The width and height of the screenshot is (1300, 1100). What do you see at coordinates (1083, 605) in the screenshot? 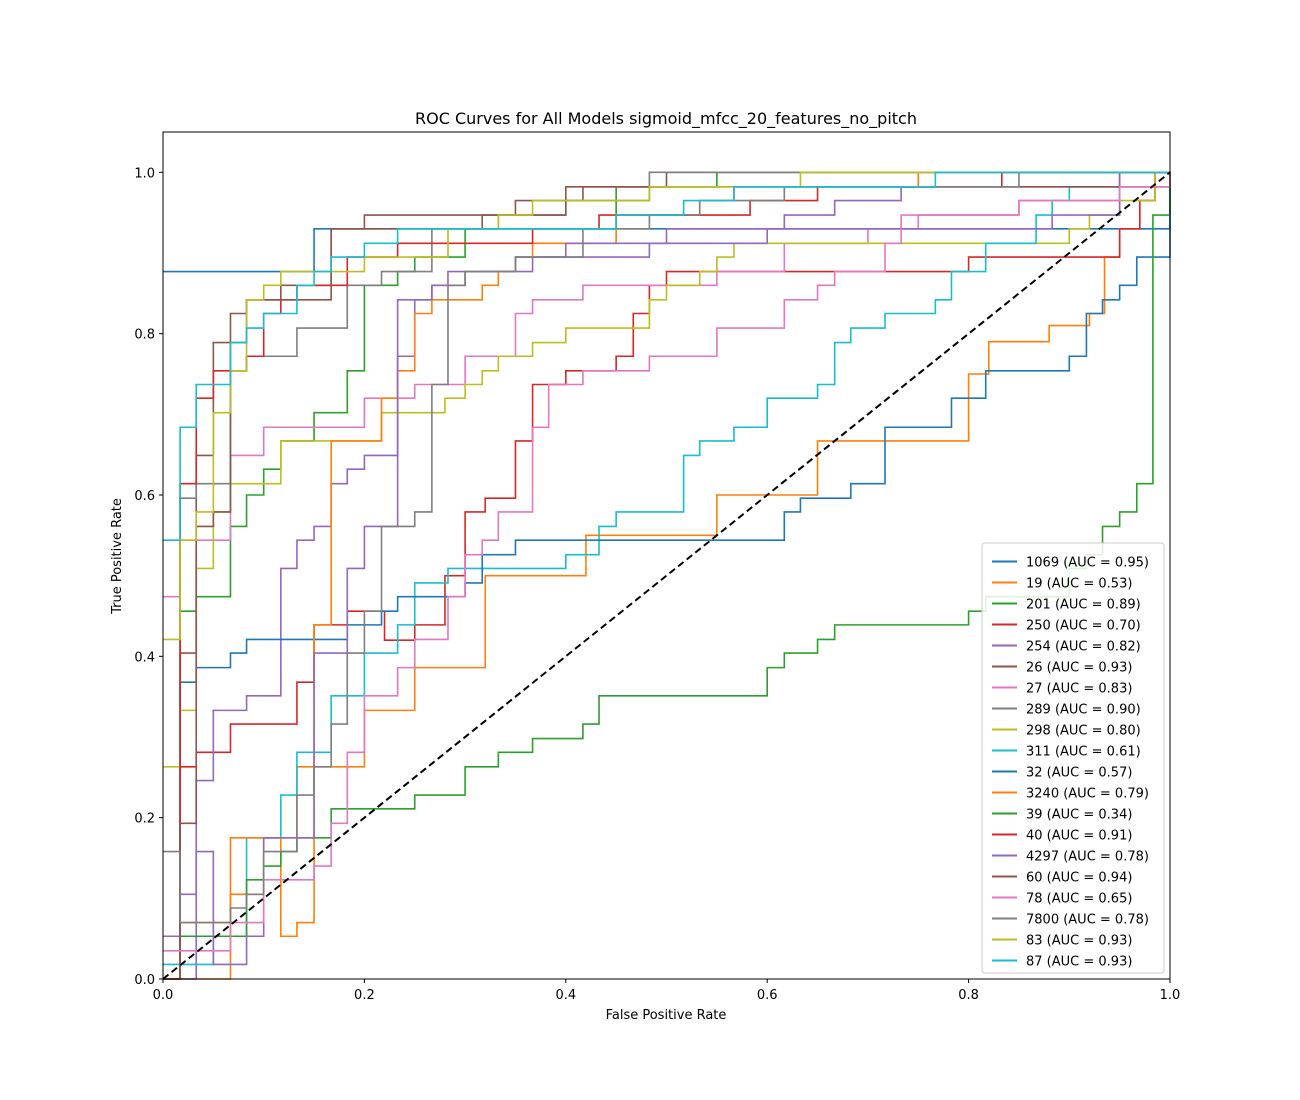
I see `legend-label-2: 201 (AUC = 0.89)` at bounding box center [1083, 605].